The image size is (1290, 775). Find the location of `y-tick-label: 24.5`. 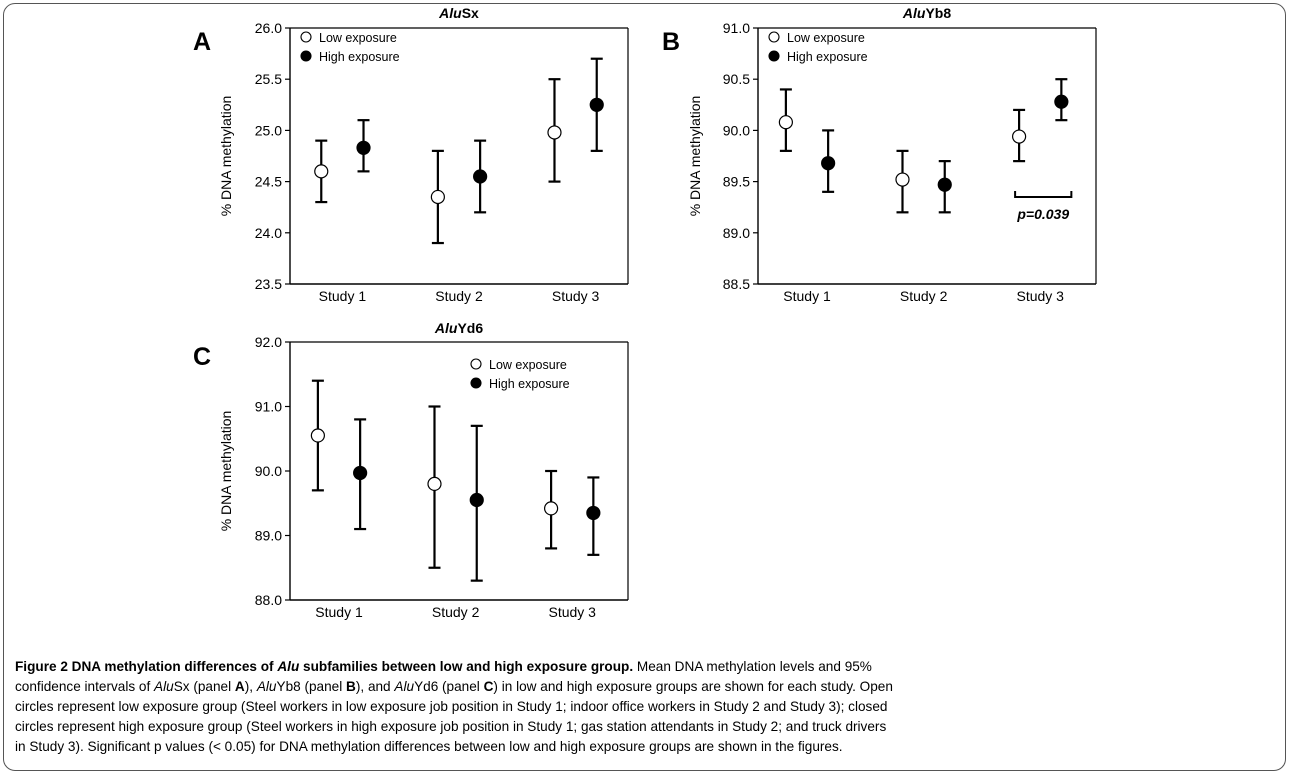

y-tick-label: 24.5 is located at coordinates (268, 182).